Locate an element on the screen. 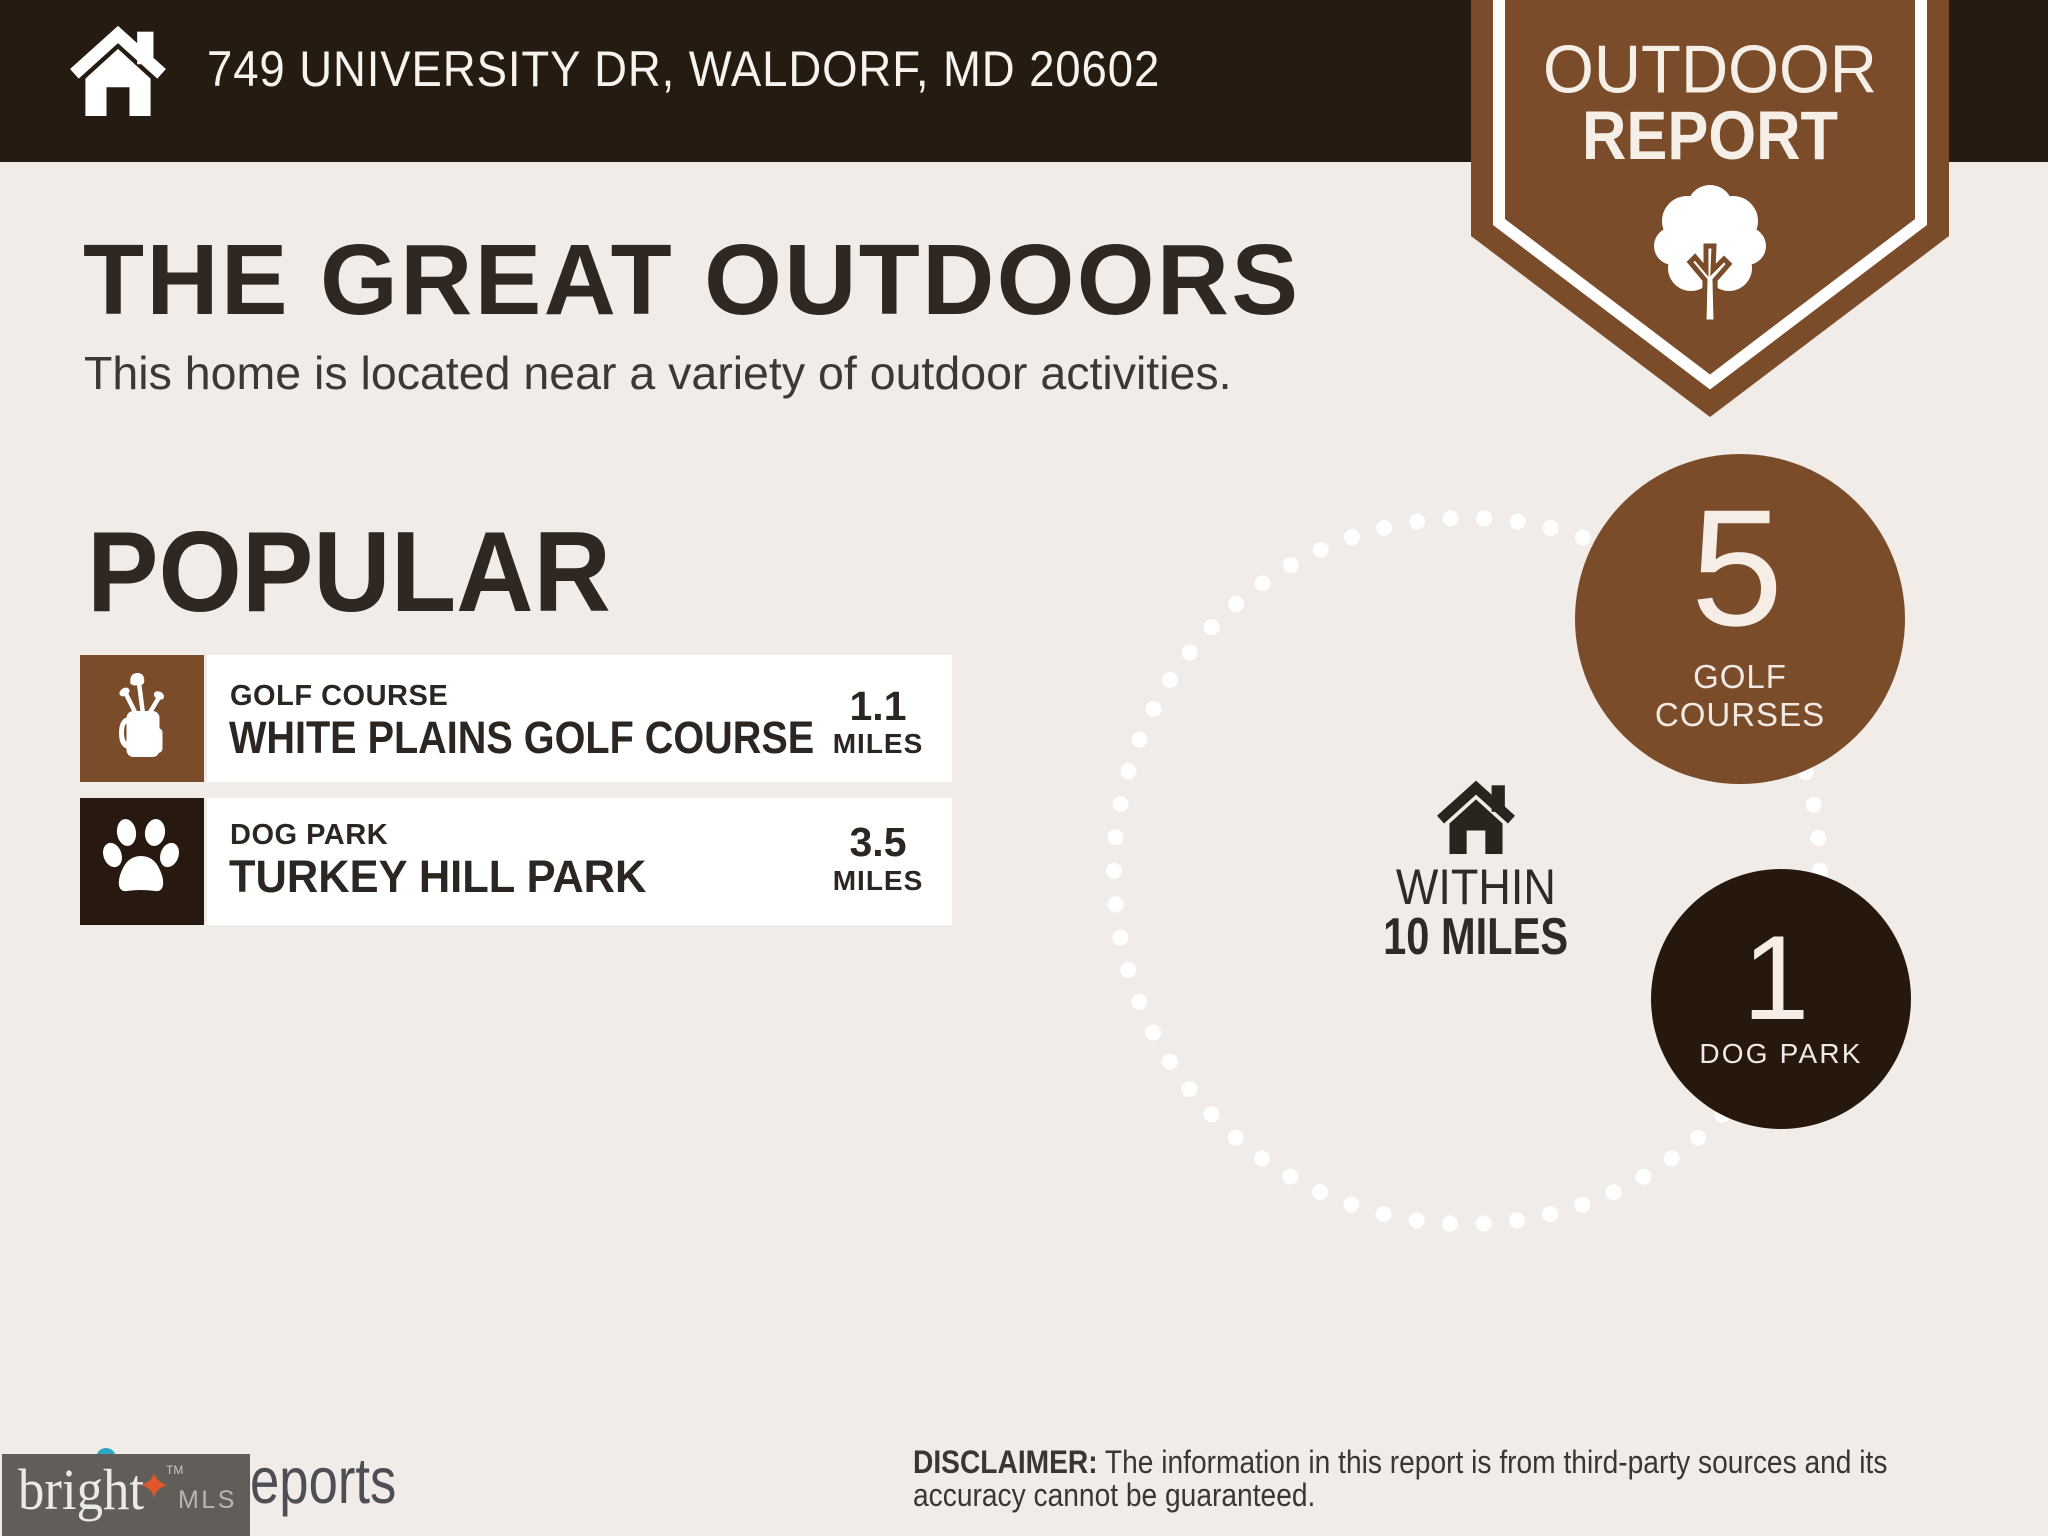  svg-text: REPORT is located at coordinates (1710, 135).